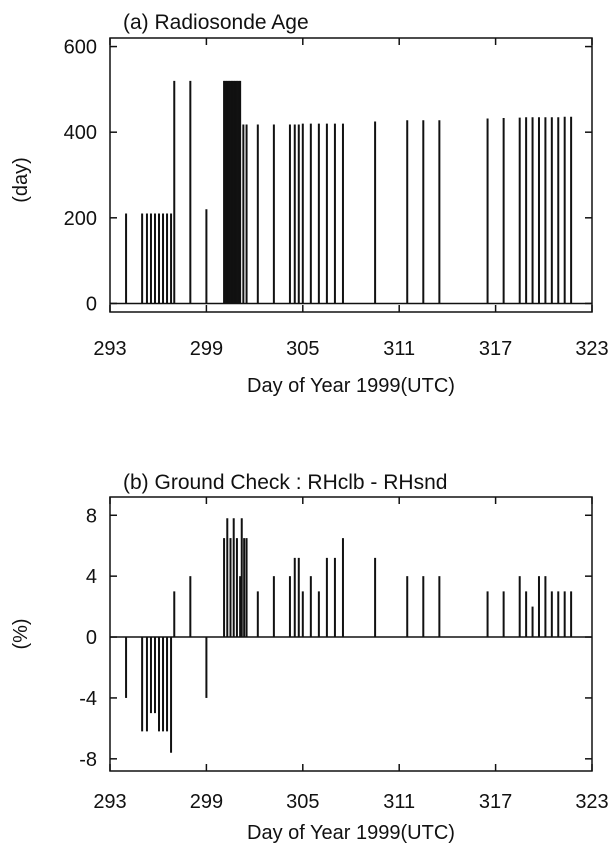 The width and height of the screenshot is (614, 852). What do you see at coordinates (80, 219) in the screenshot?
I see `y-tick-label: 200` at bounding box center [80, 219].